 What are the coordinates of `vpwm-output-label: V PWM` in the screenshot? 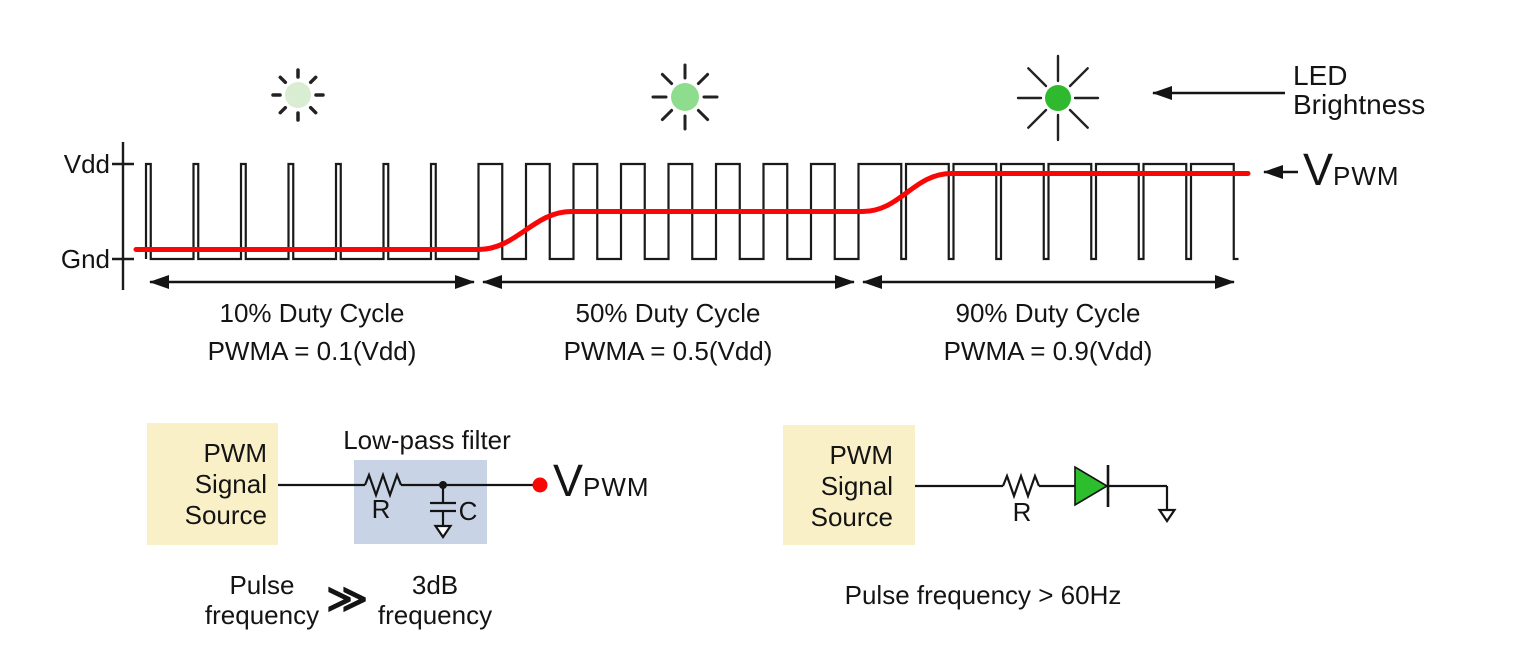 It's located at (601, 480).